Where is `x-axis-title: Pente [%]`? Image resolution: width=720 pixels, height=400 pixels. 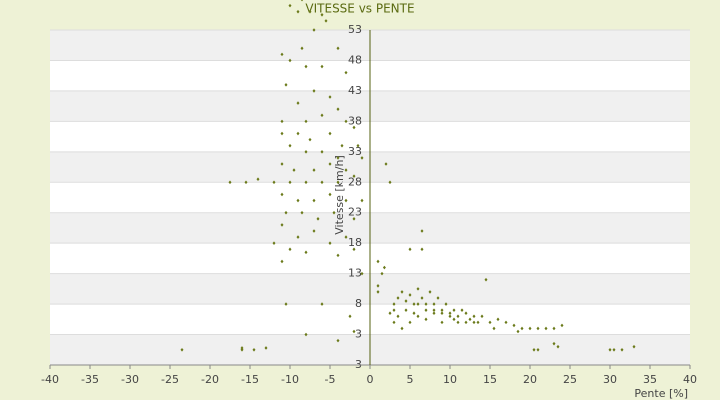
x-axis-title: Pente [%] is located at coordinates (661, 393).